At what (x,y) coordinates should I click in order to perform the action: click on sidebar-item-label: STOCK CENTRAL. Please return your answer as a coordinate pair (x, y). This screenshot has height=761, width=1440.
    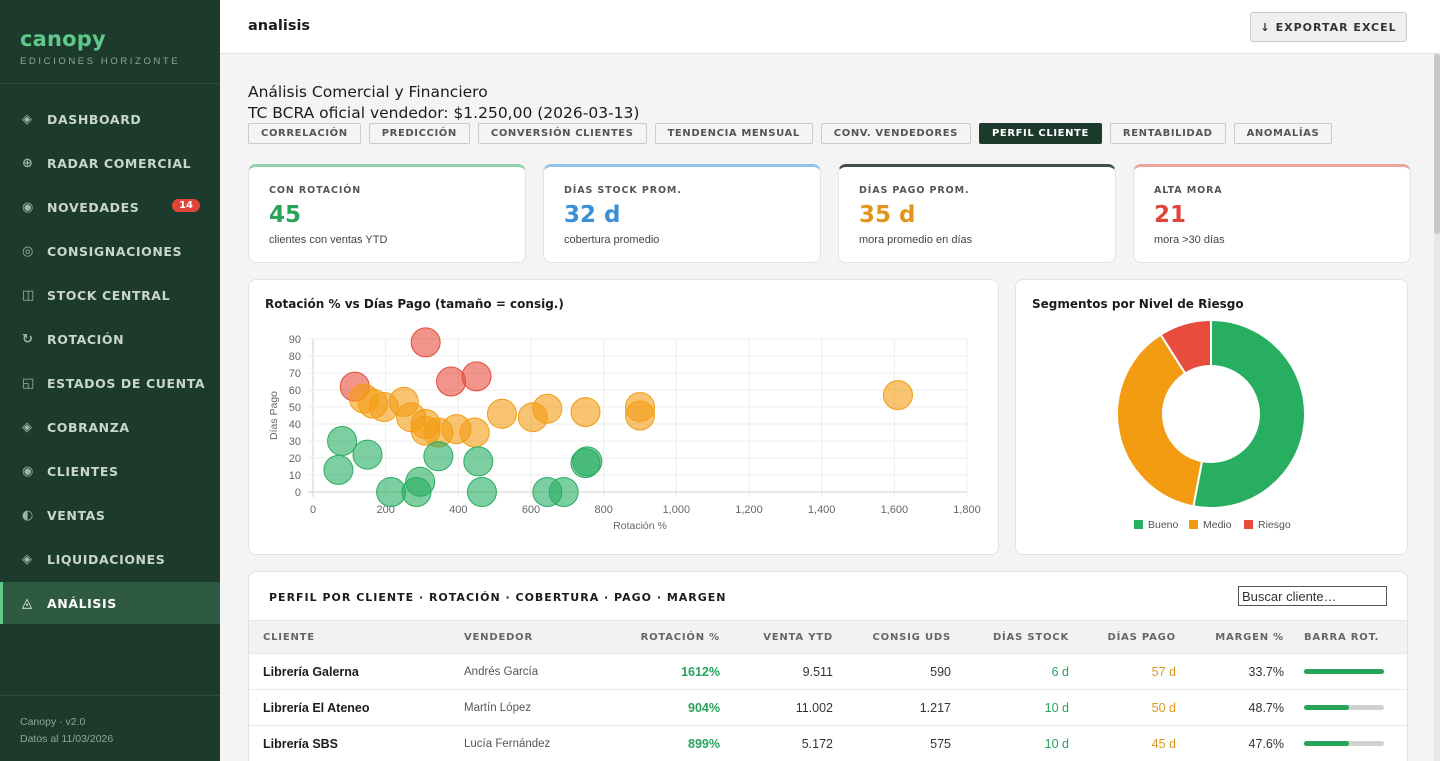
    Looking at the image, I should click on (109, 295).